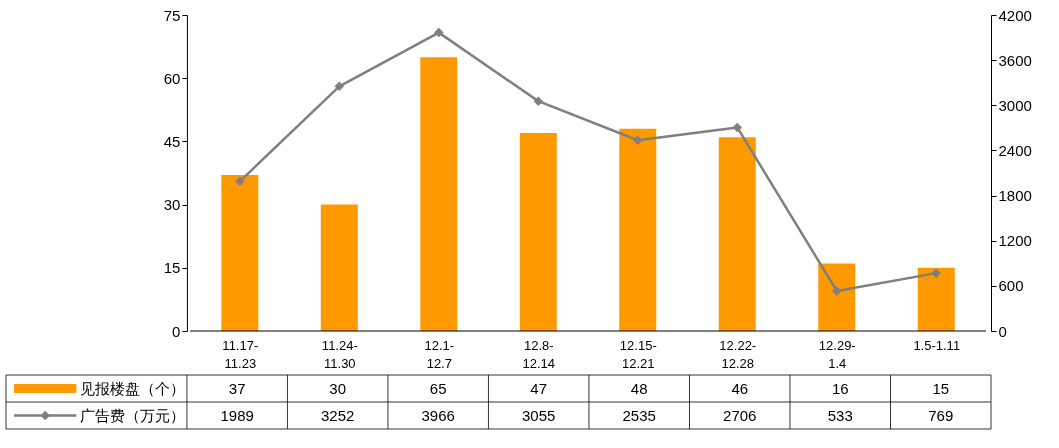 The height and width of the screenshot is (448, 1059). What do you see at coordinates (133, 415) in the screenshot?
I see `legend-label: 广告费（万元）` at bounding box center [133, 415].